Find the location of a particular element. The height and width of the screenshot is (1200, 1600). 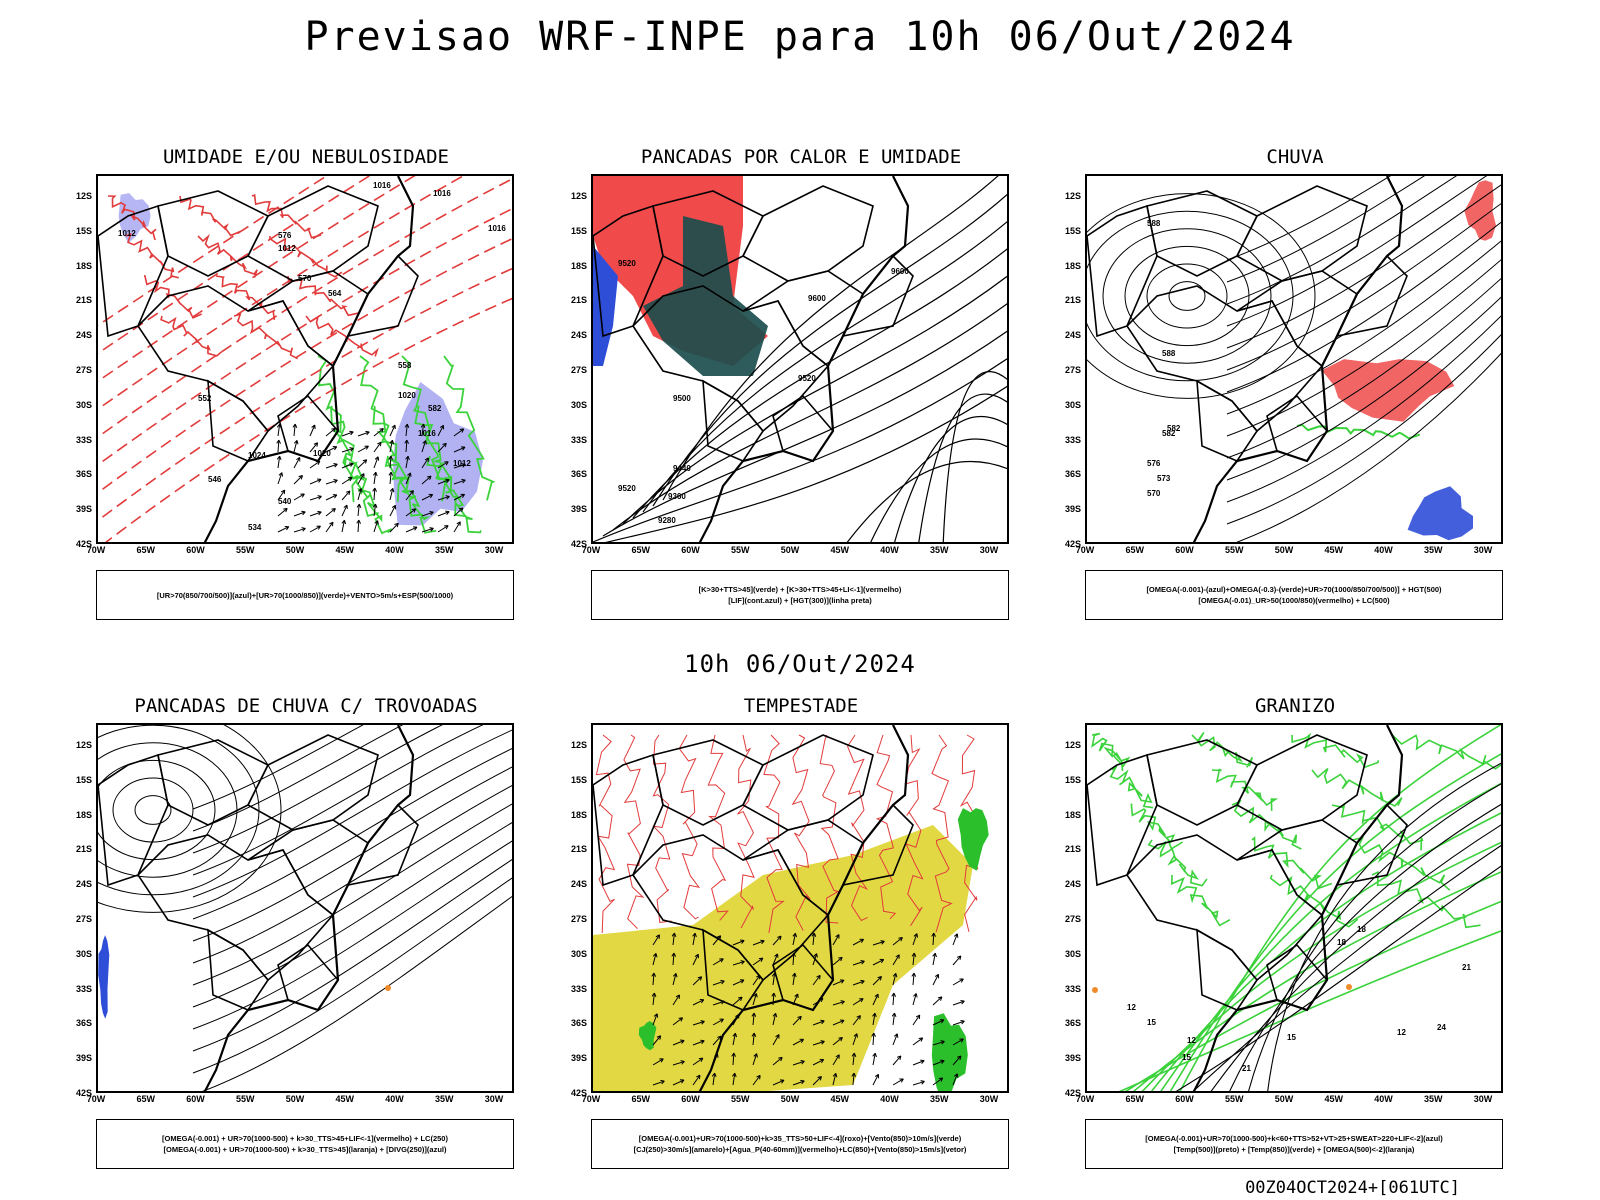

lon-tick-label: 40W is located at coordinates (889, 550).